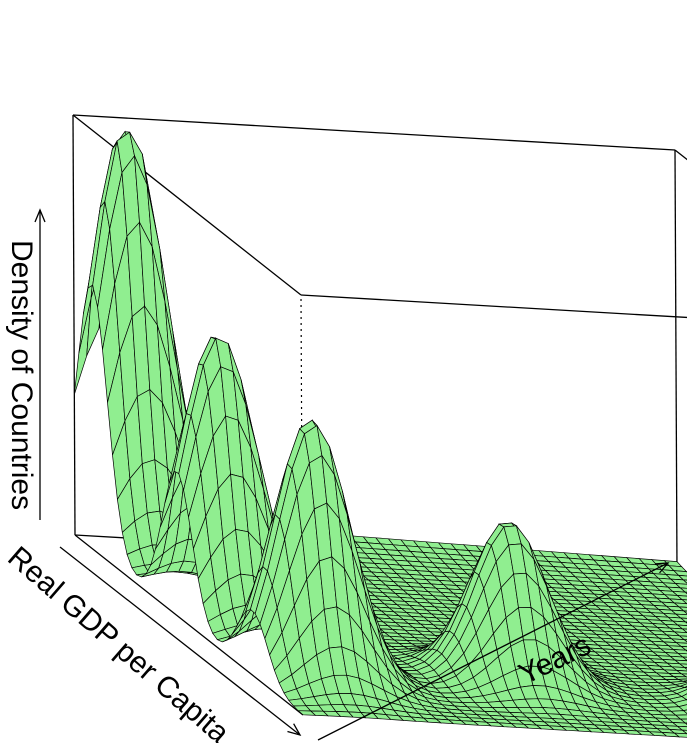 Image resolution: width=687 pixels, height=743 pixels. Describe the element at coordinates (187, 205) in the screenshot. I see `box-edge-top-left` at that location.